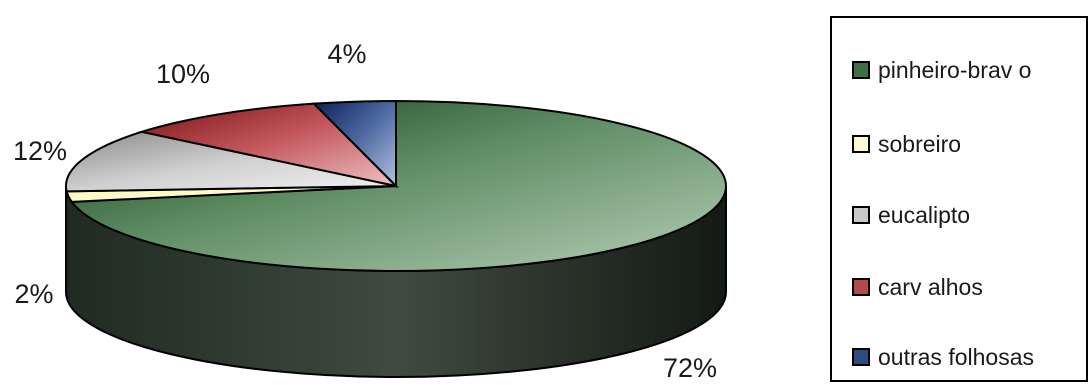  Describe the element at coordinates (861, 70) in the screenshot. I see `legend-swatch-pinheiro-bravo` at that location.